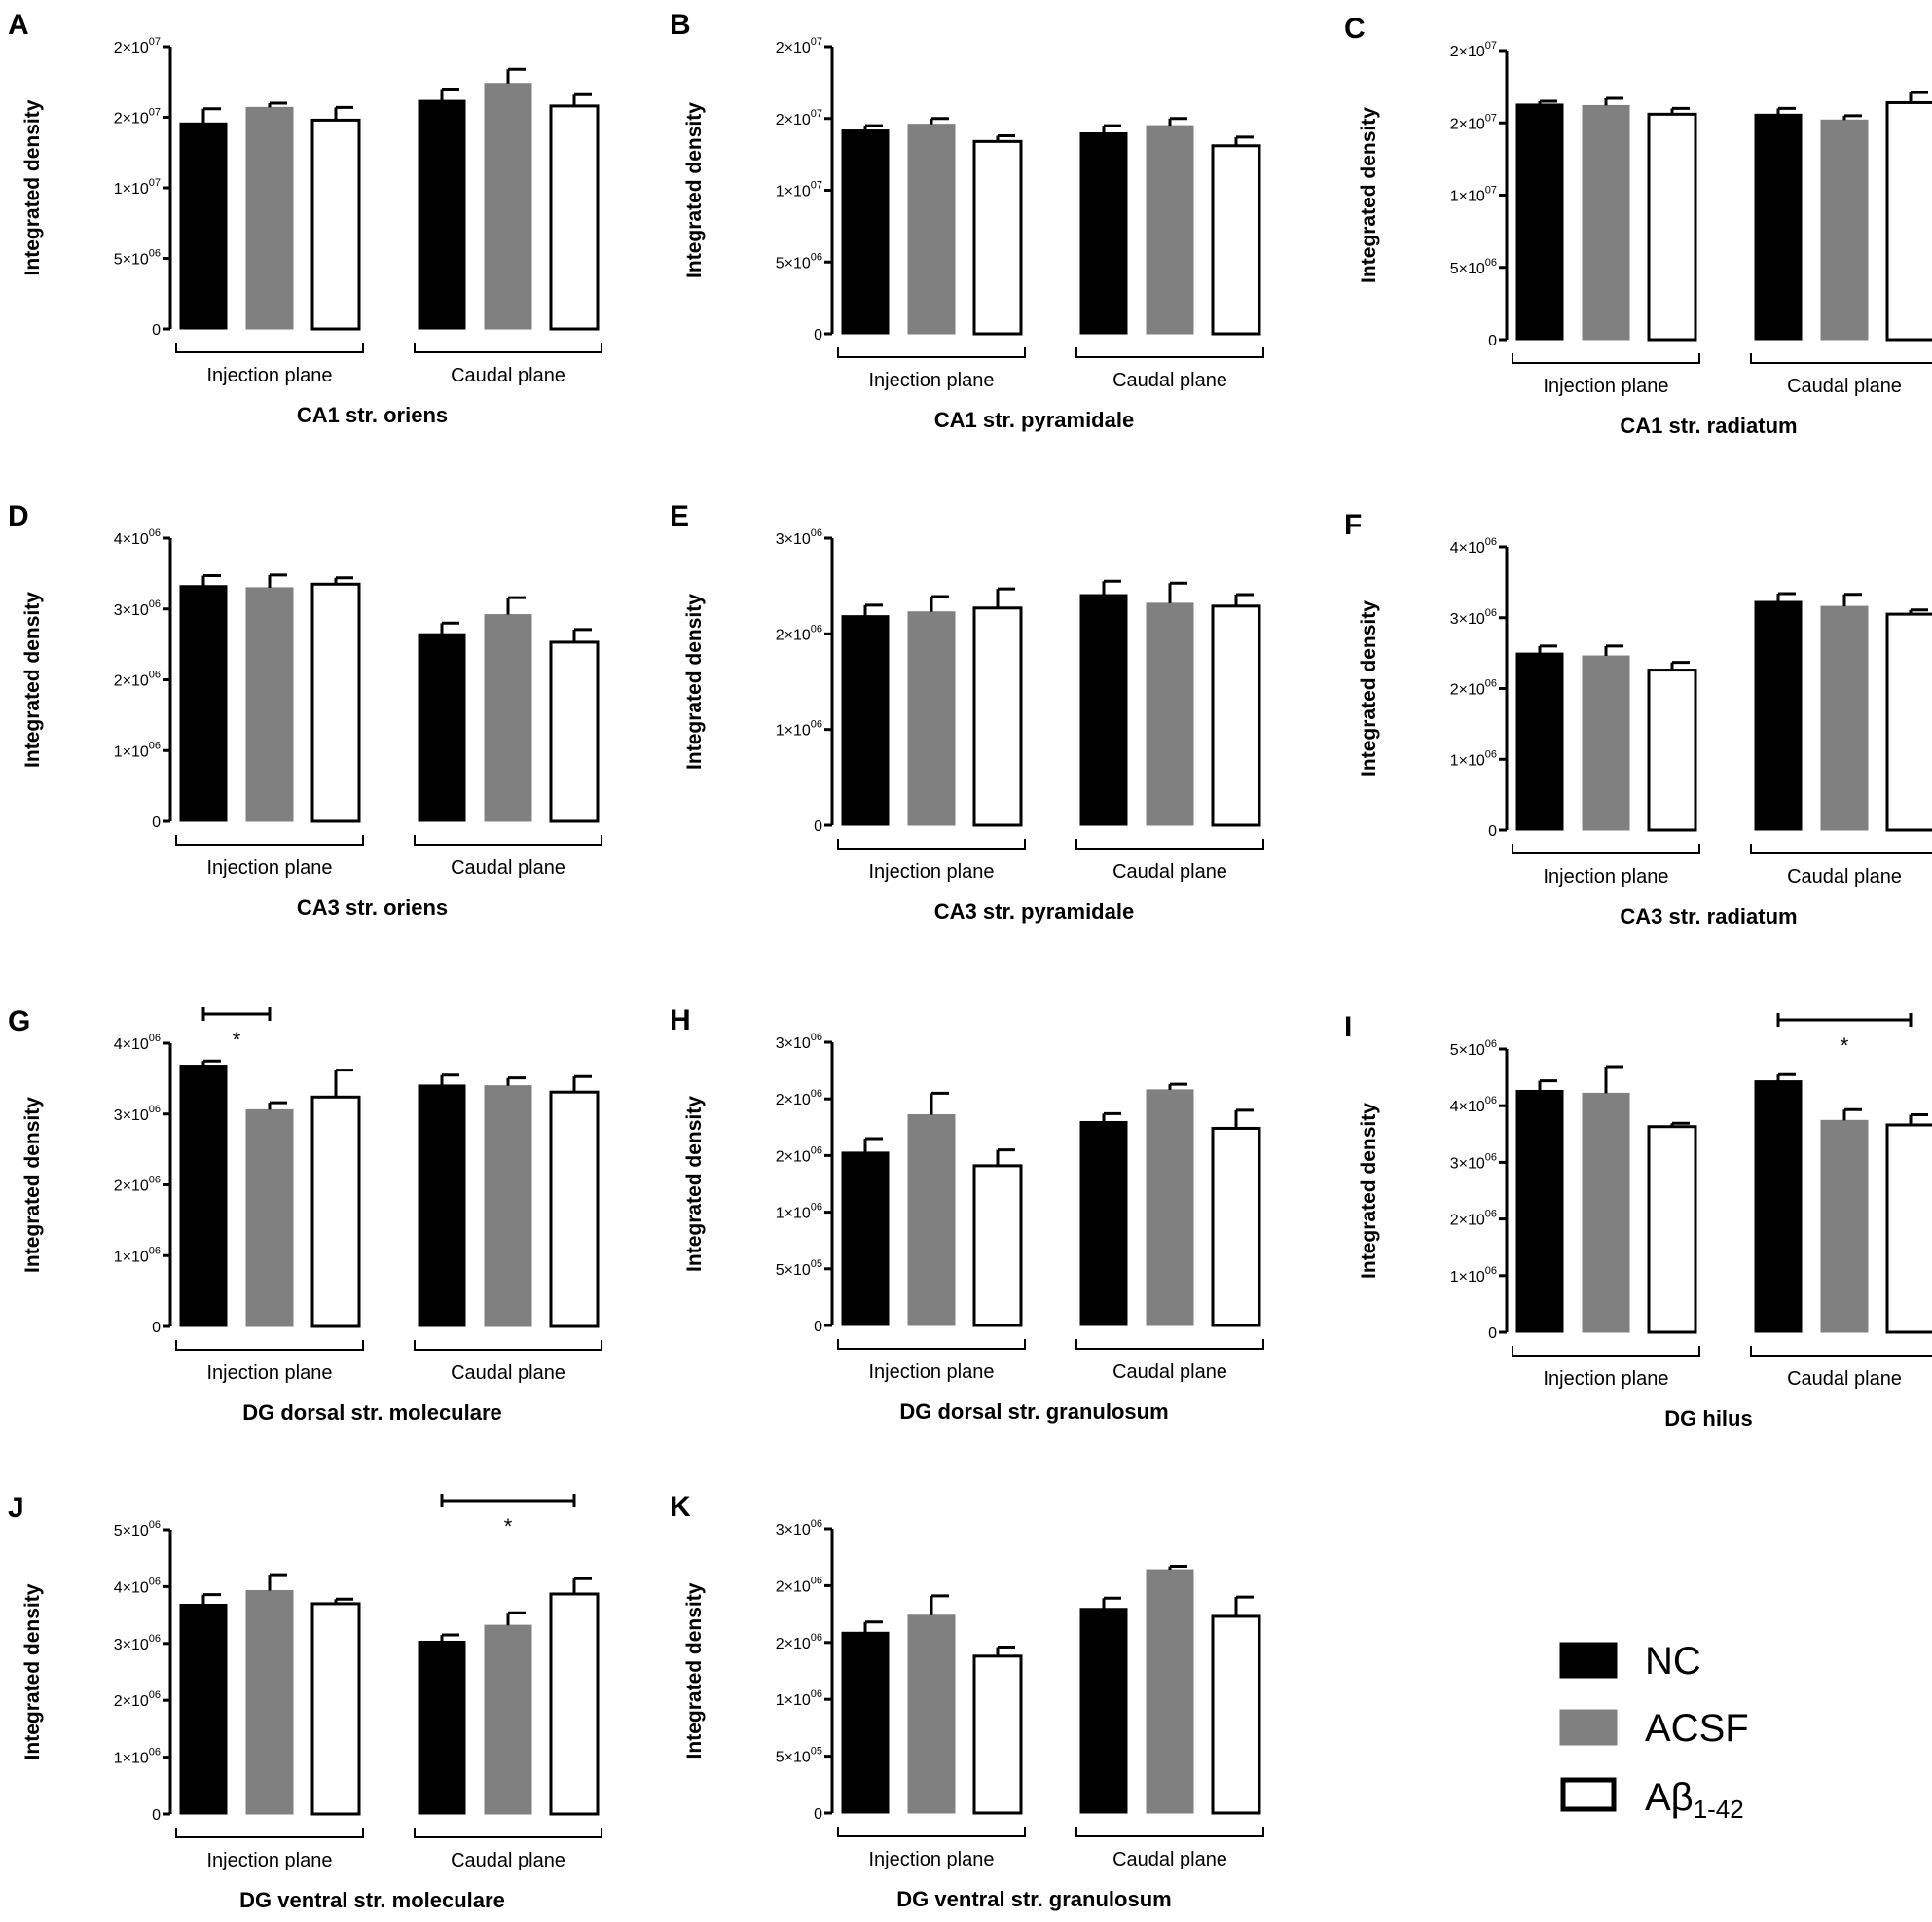 This screenshot has height=1922, width=1932. I want to click on bar-nc-caudal, so click(1103, 710).